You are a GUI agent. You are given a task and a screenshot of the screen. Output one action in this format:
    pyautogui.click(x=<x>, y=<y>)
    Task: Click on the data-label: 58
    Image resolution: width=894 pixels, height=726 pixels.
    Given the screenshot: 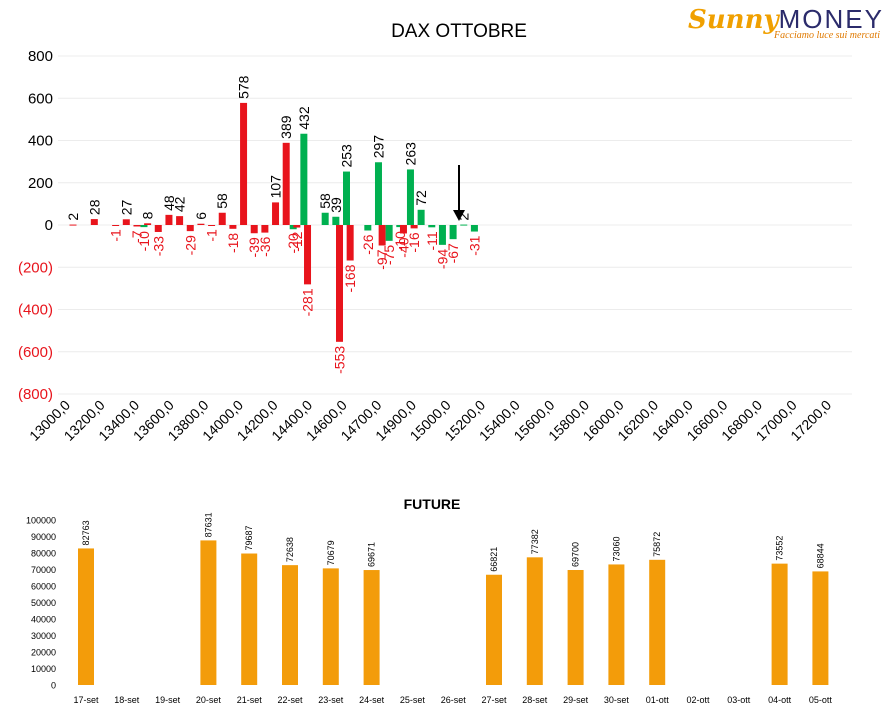 What is the action you would take?
    pyautogui.click(x=222, y=201)
    